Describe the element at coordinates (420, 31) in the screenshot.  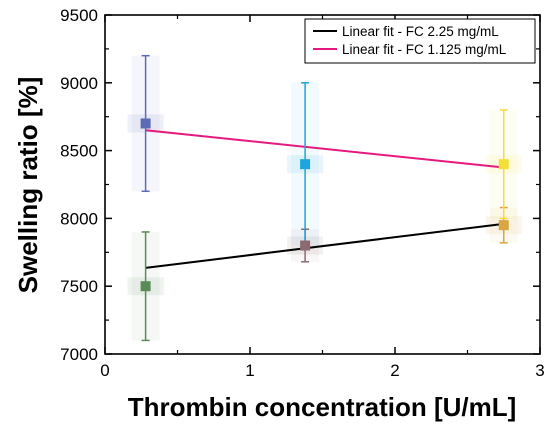
I see `legend-label: Linear fit - FC 2.25 mg/mL` at that location.